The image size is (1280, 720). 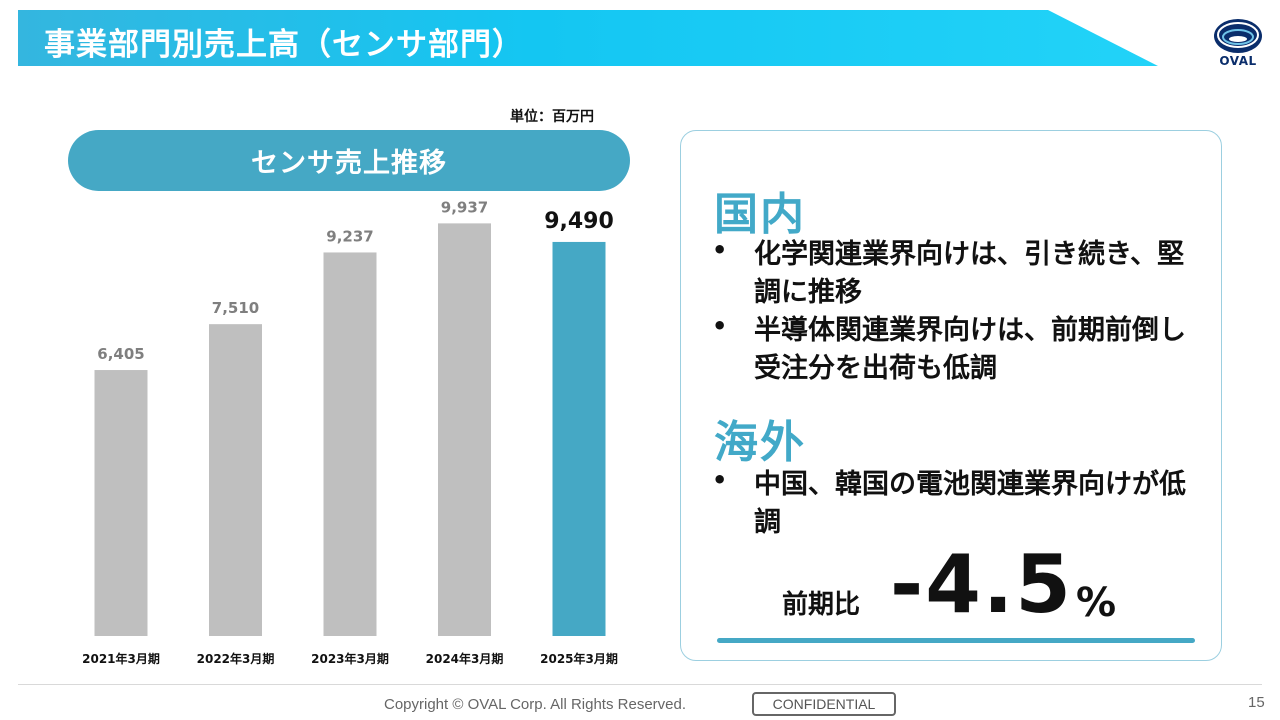 I want to click on chart-title-pill: センサ売上推移, so click(x=349, y=160).